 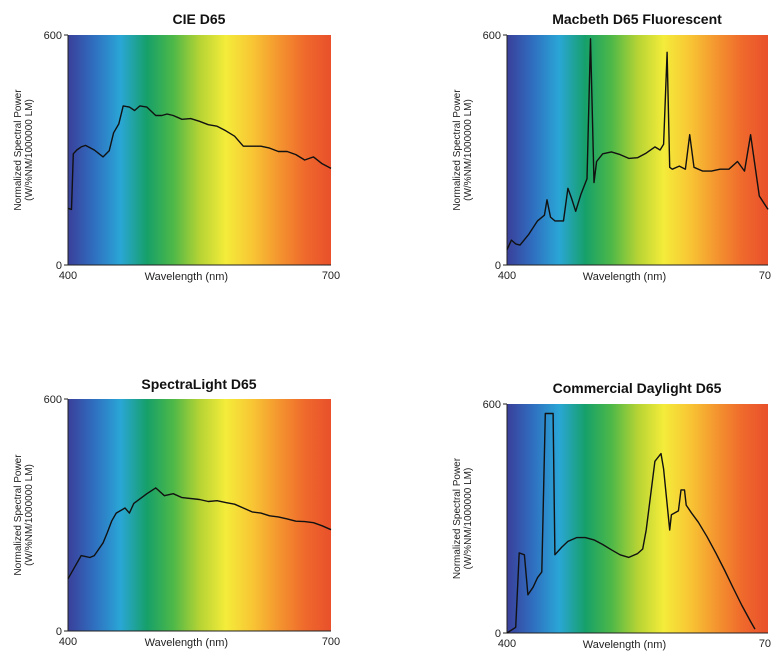 What do you see at coordinates (637, 388) in the screenshot?
I see `chart-title: Commercial Daylight D65` at bounding box center [637, 388].